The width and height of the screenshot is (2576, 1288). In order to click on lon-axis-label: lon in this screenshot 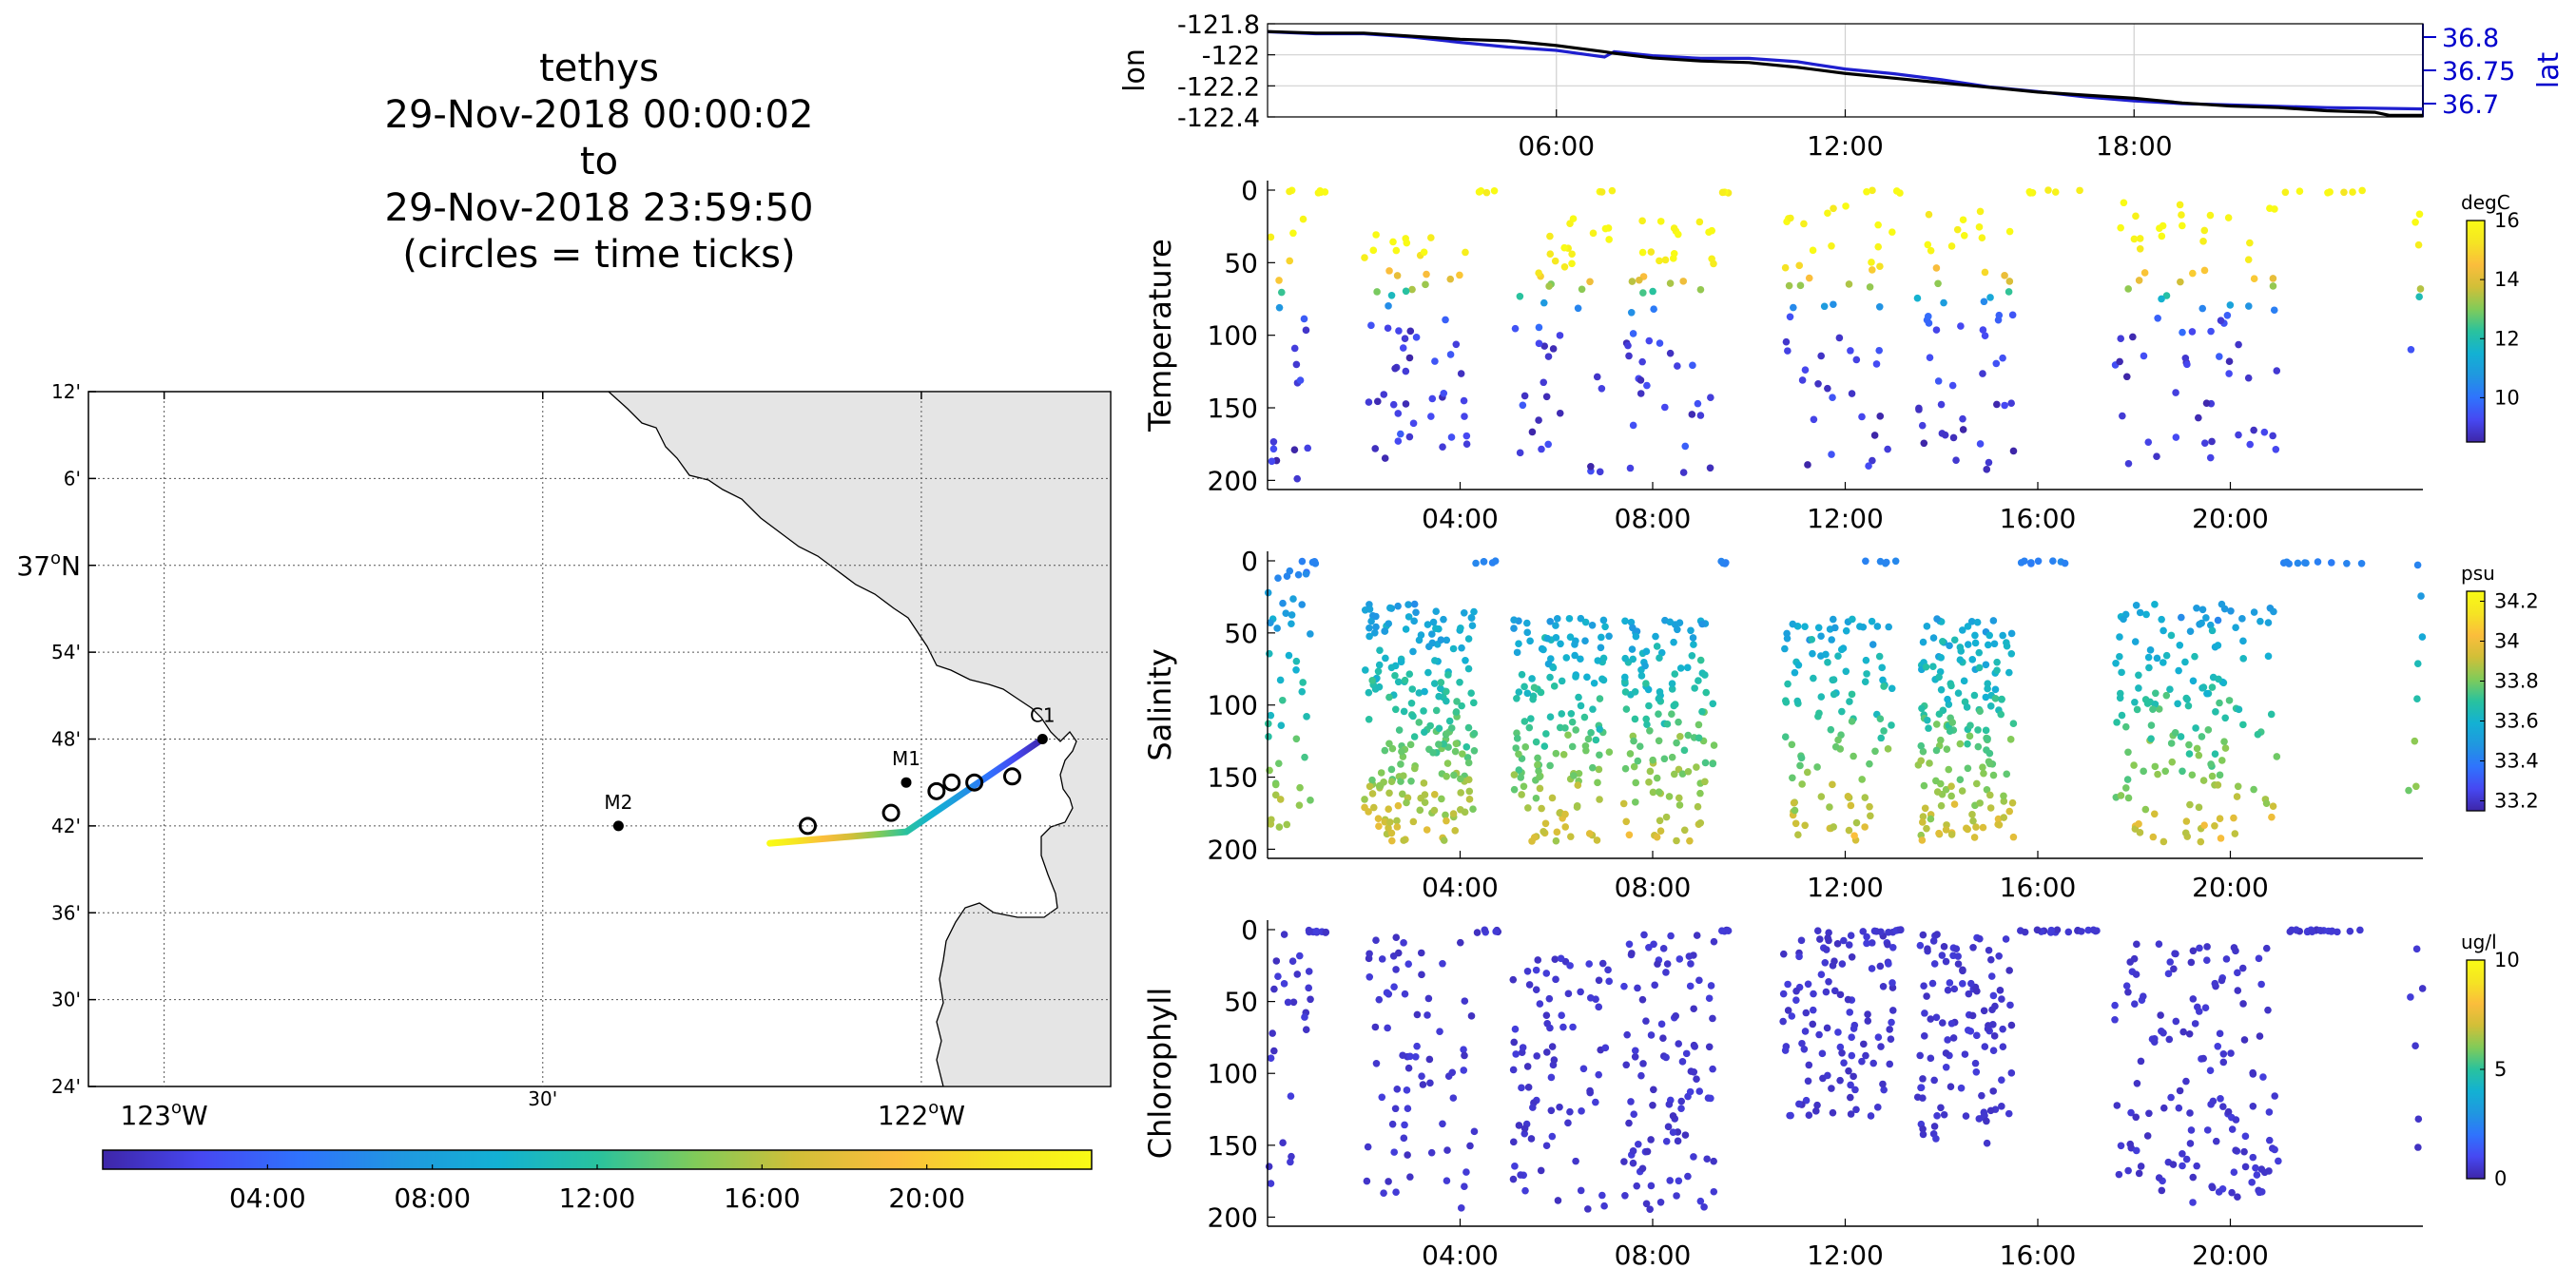, I will do `click(1135, 70)`.